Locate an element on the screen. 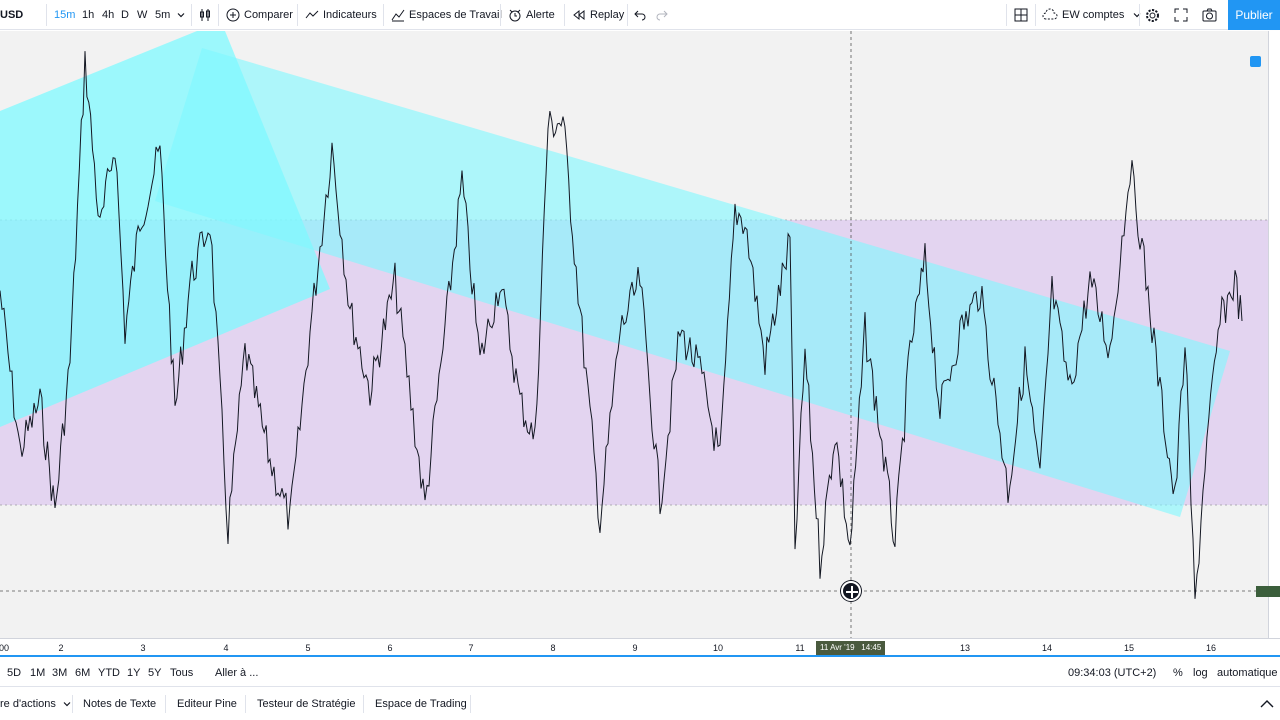 The image size is (1280, 720). cloud-icon is located at coordinates (1050, 15).